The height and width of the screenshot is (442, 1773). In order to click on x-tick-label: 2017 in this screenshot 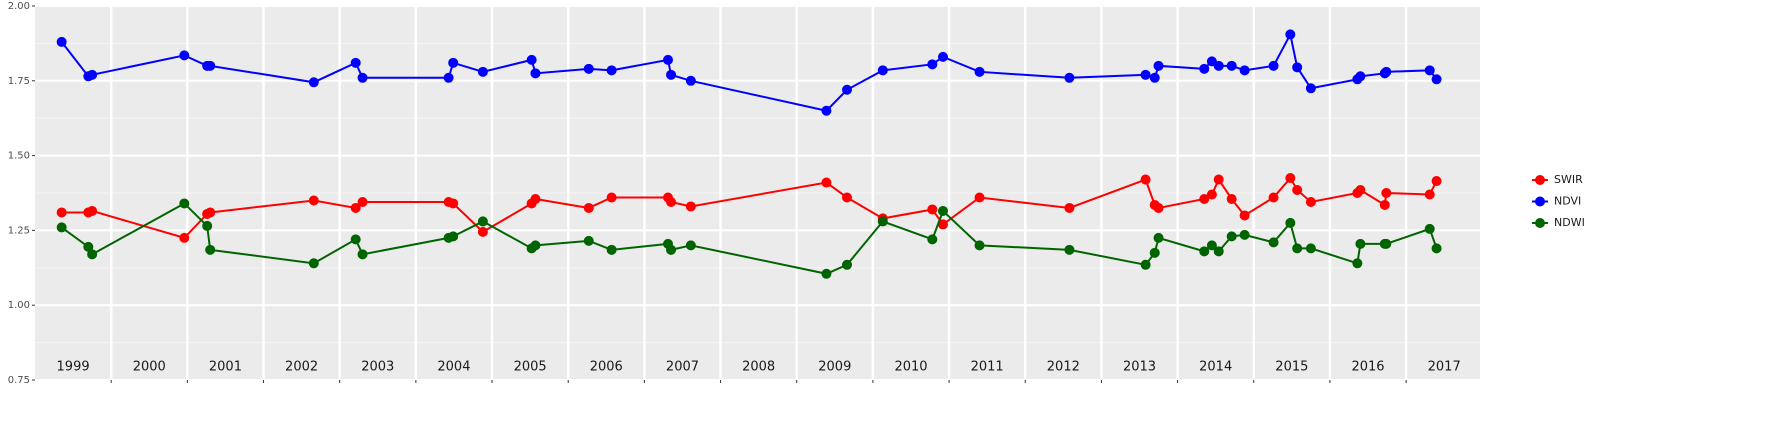, I will do `click(1444, 367)`.